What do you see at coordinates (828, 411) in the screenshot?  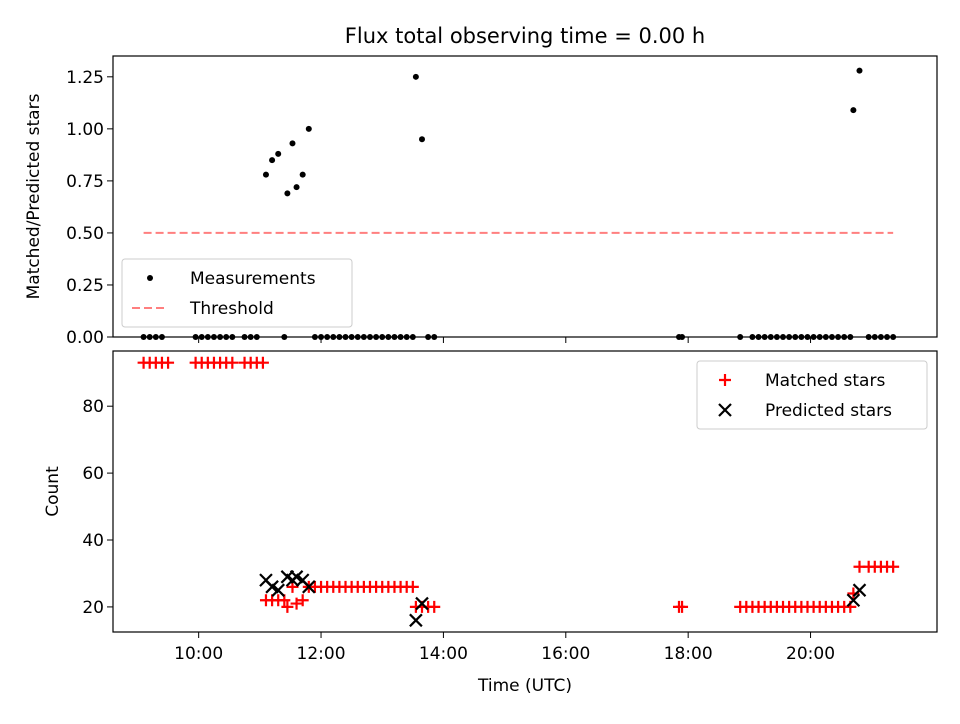 I see `legend-label: Predicted stars` at bounding box center [828, 411].